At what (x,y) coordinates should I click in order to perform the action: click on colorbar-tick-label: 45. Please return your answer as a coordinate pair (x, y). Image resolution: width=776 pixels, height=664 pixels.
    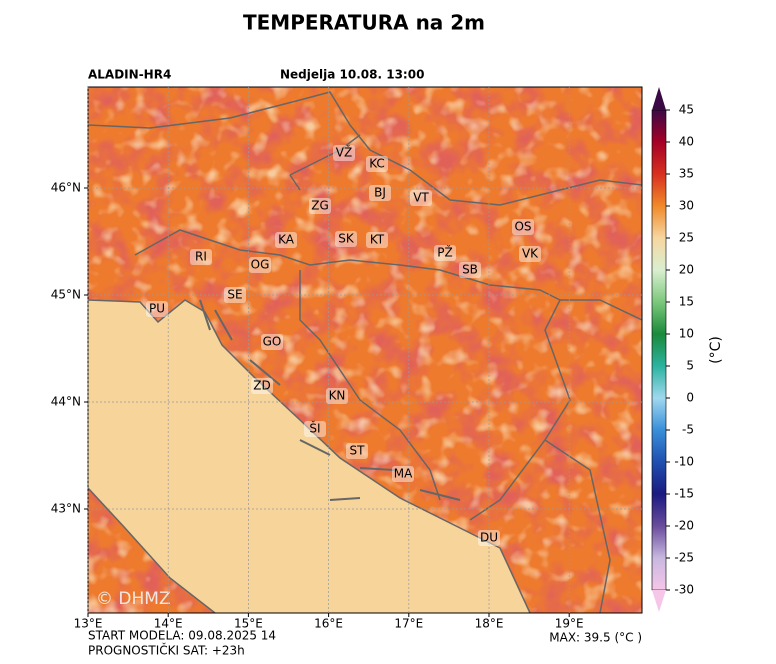
    Looking at the image, I should click on (686, 110).